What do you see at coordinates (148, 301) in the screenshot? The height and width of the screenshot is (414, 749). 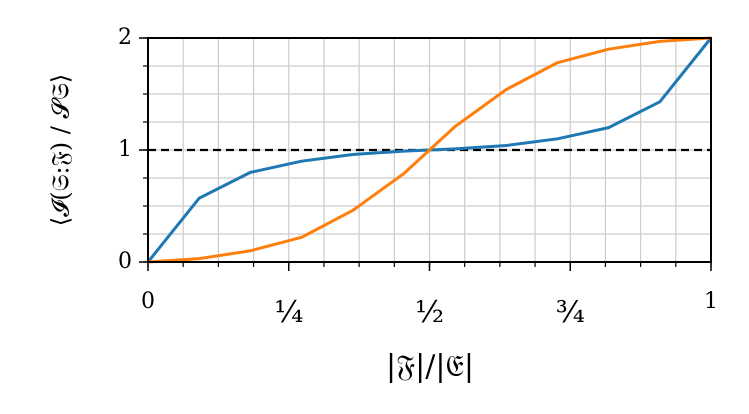 I see `x-tick-label: 0` at bounding box center [148, 301].